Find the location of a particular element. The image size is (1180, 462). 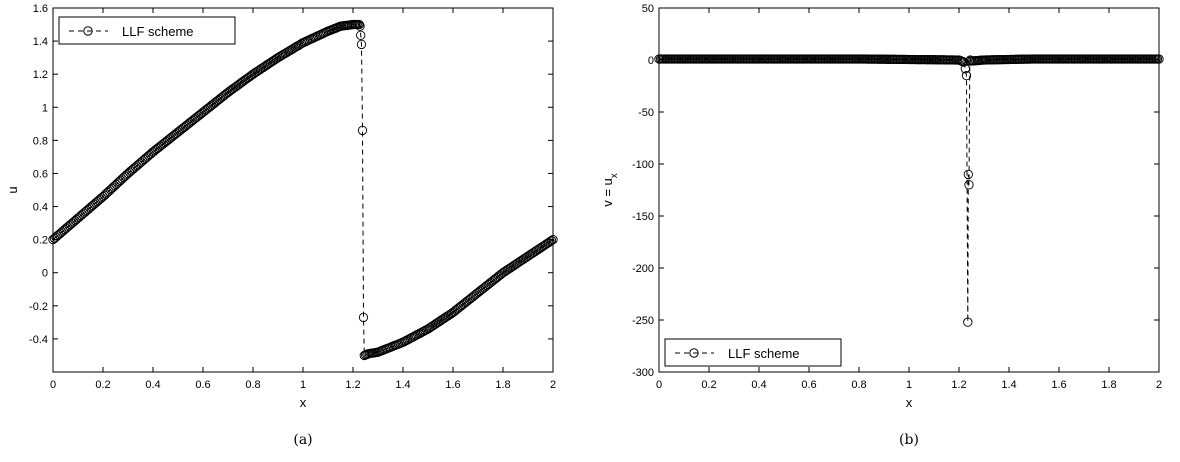

legend-a: LLF scheme is located at coordinates (147, 30).